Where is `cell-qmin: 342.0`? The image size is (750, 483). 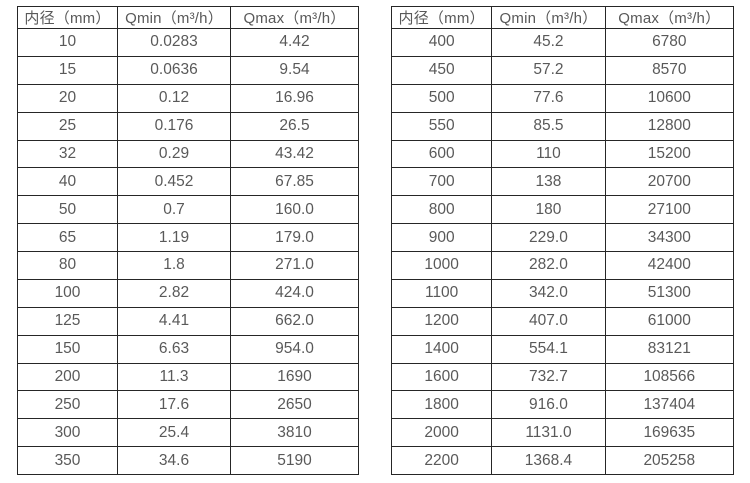 cell-qmin: 342.0 is located at coordinates (548, 293).